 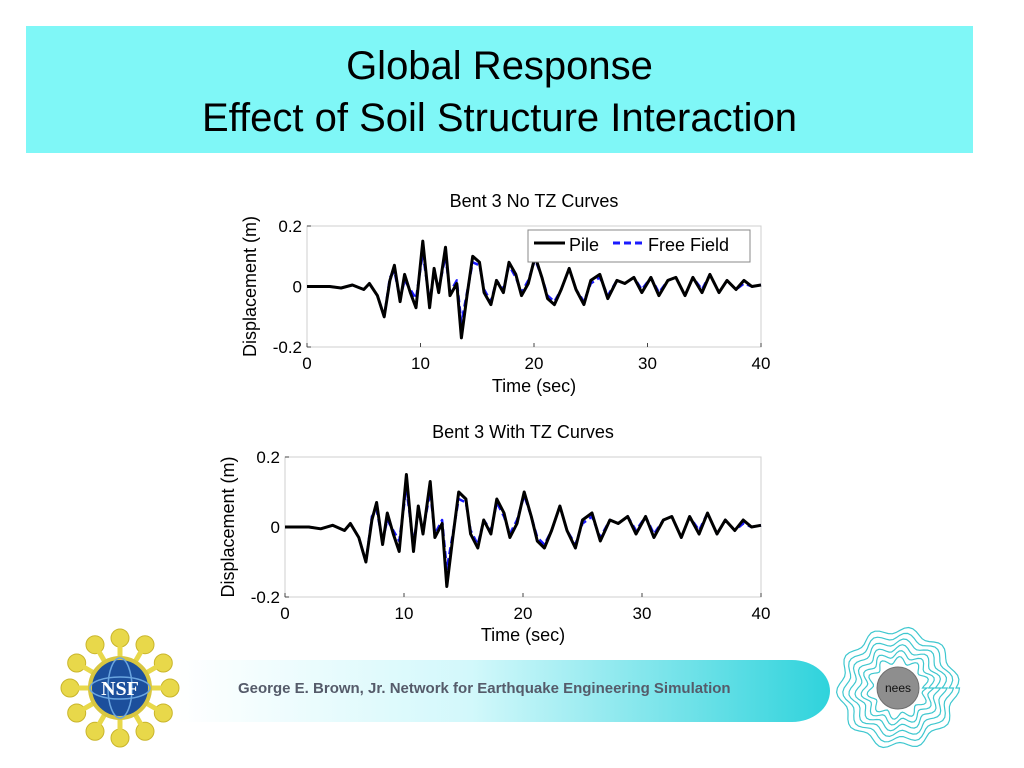 I want to click on chart-title: Bent 3 With TZ Curves, so click(x=523, y=432).